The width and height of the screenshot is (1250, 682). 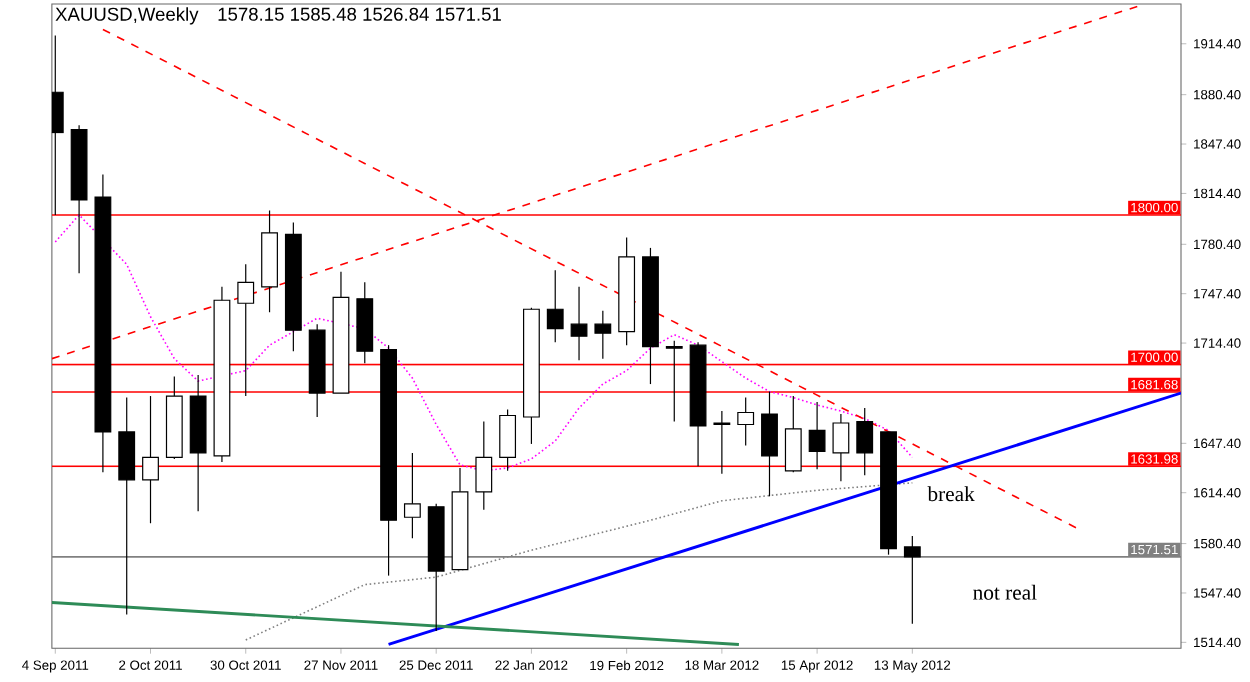 I want to click on chart-title: XAUUSD,Weekly, so click(x=127, y=16).